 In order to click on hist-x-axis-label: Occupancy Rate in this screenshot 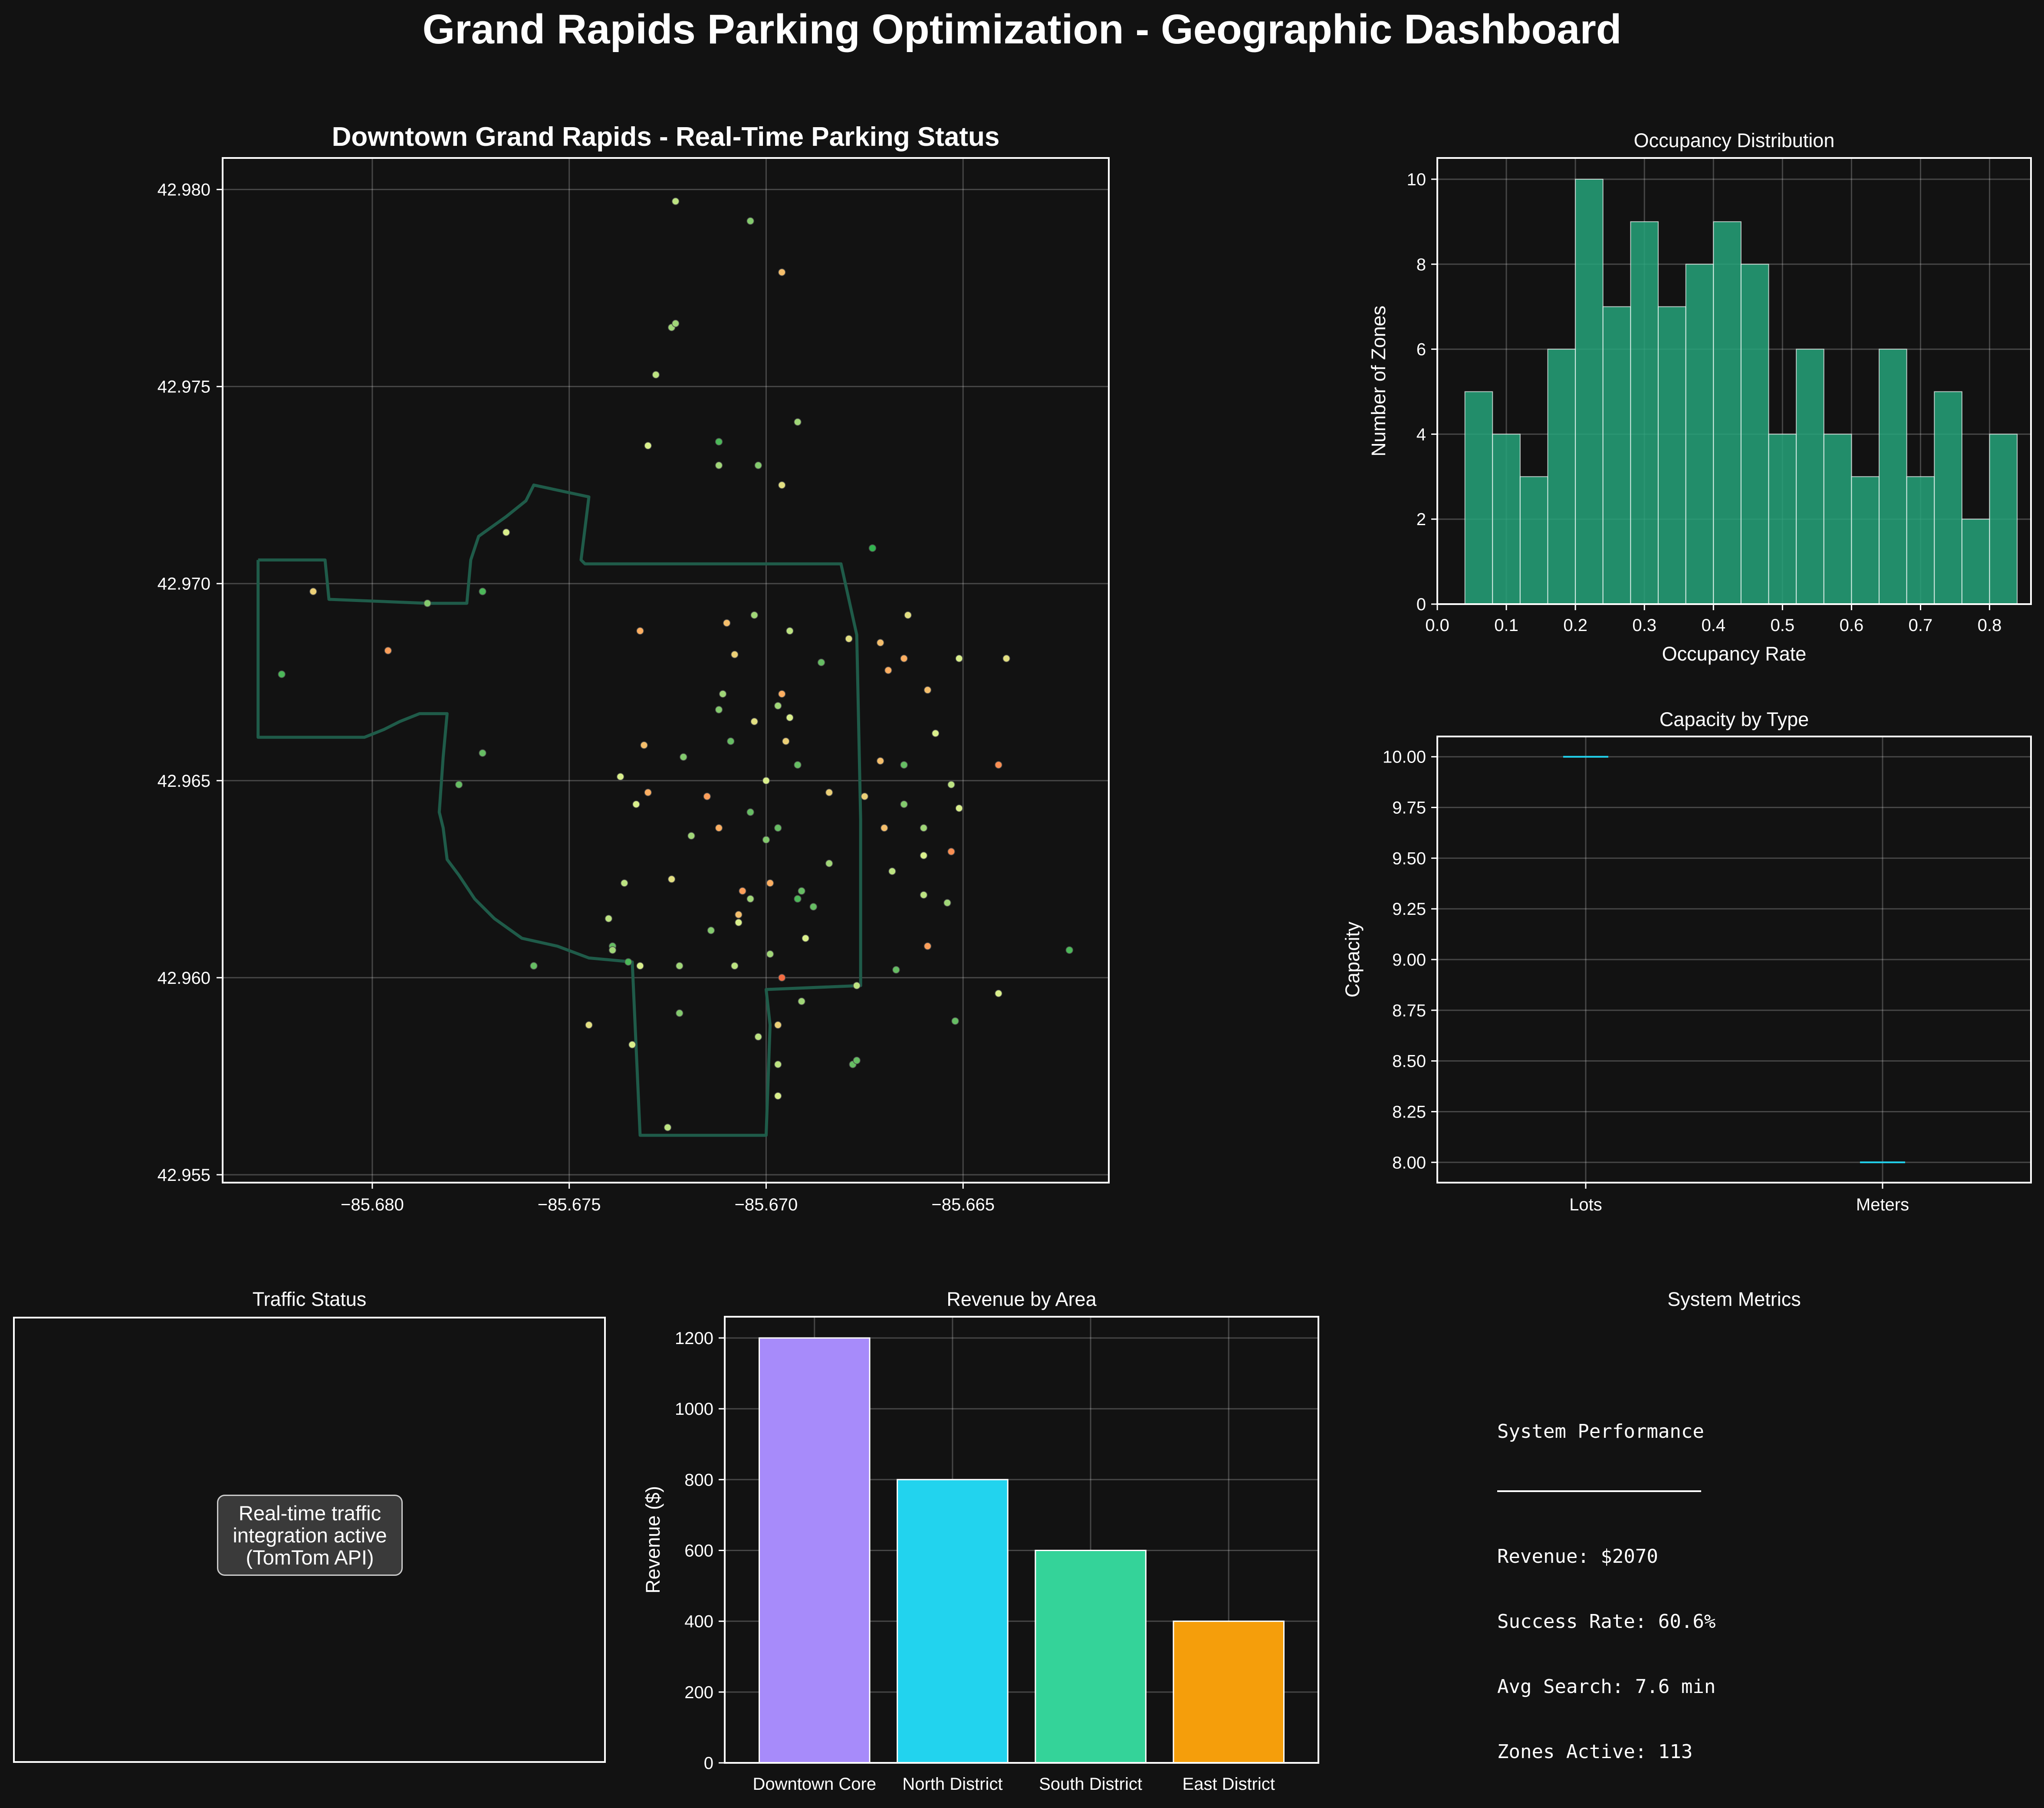, I will do `click(1734, 654)`.